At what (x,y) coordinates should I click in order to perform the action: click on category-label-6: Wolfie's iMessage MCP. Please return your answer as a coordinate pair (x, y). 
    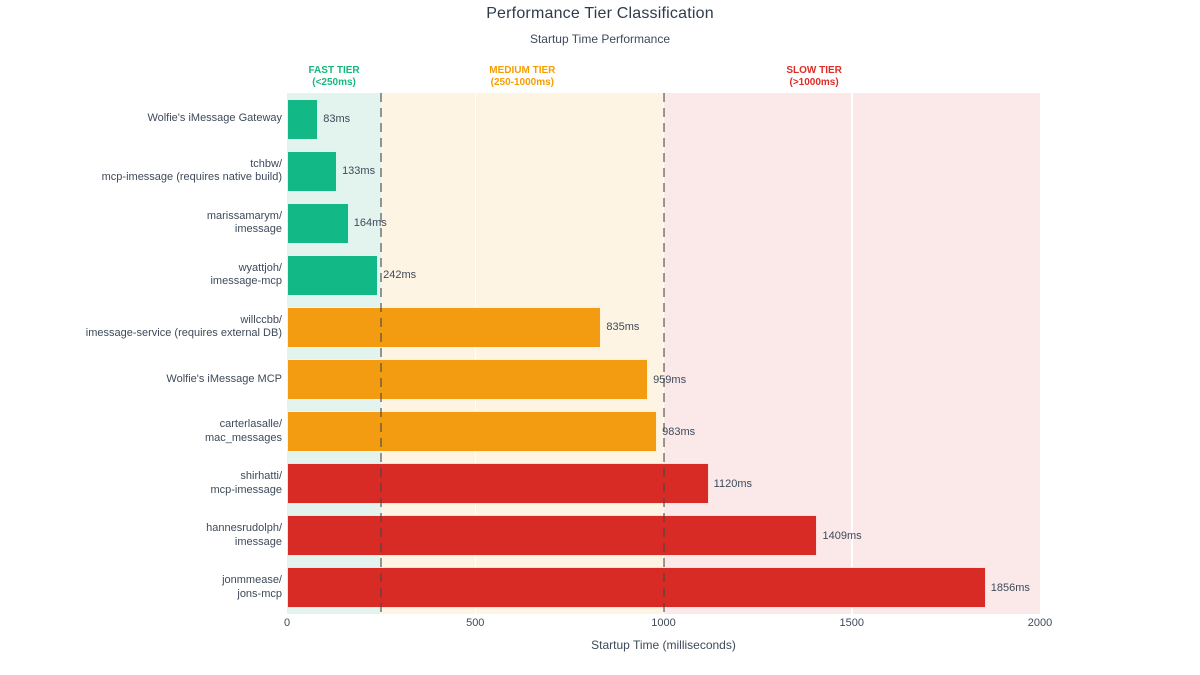
    Looking at the image, I should click on (224, 378).